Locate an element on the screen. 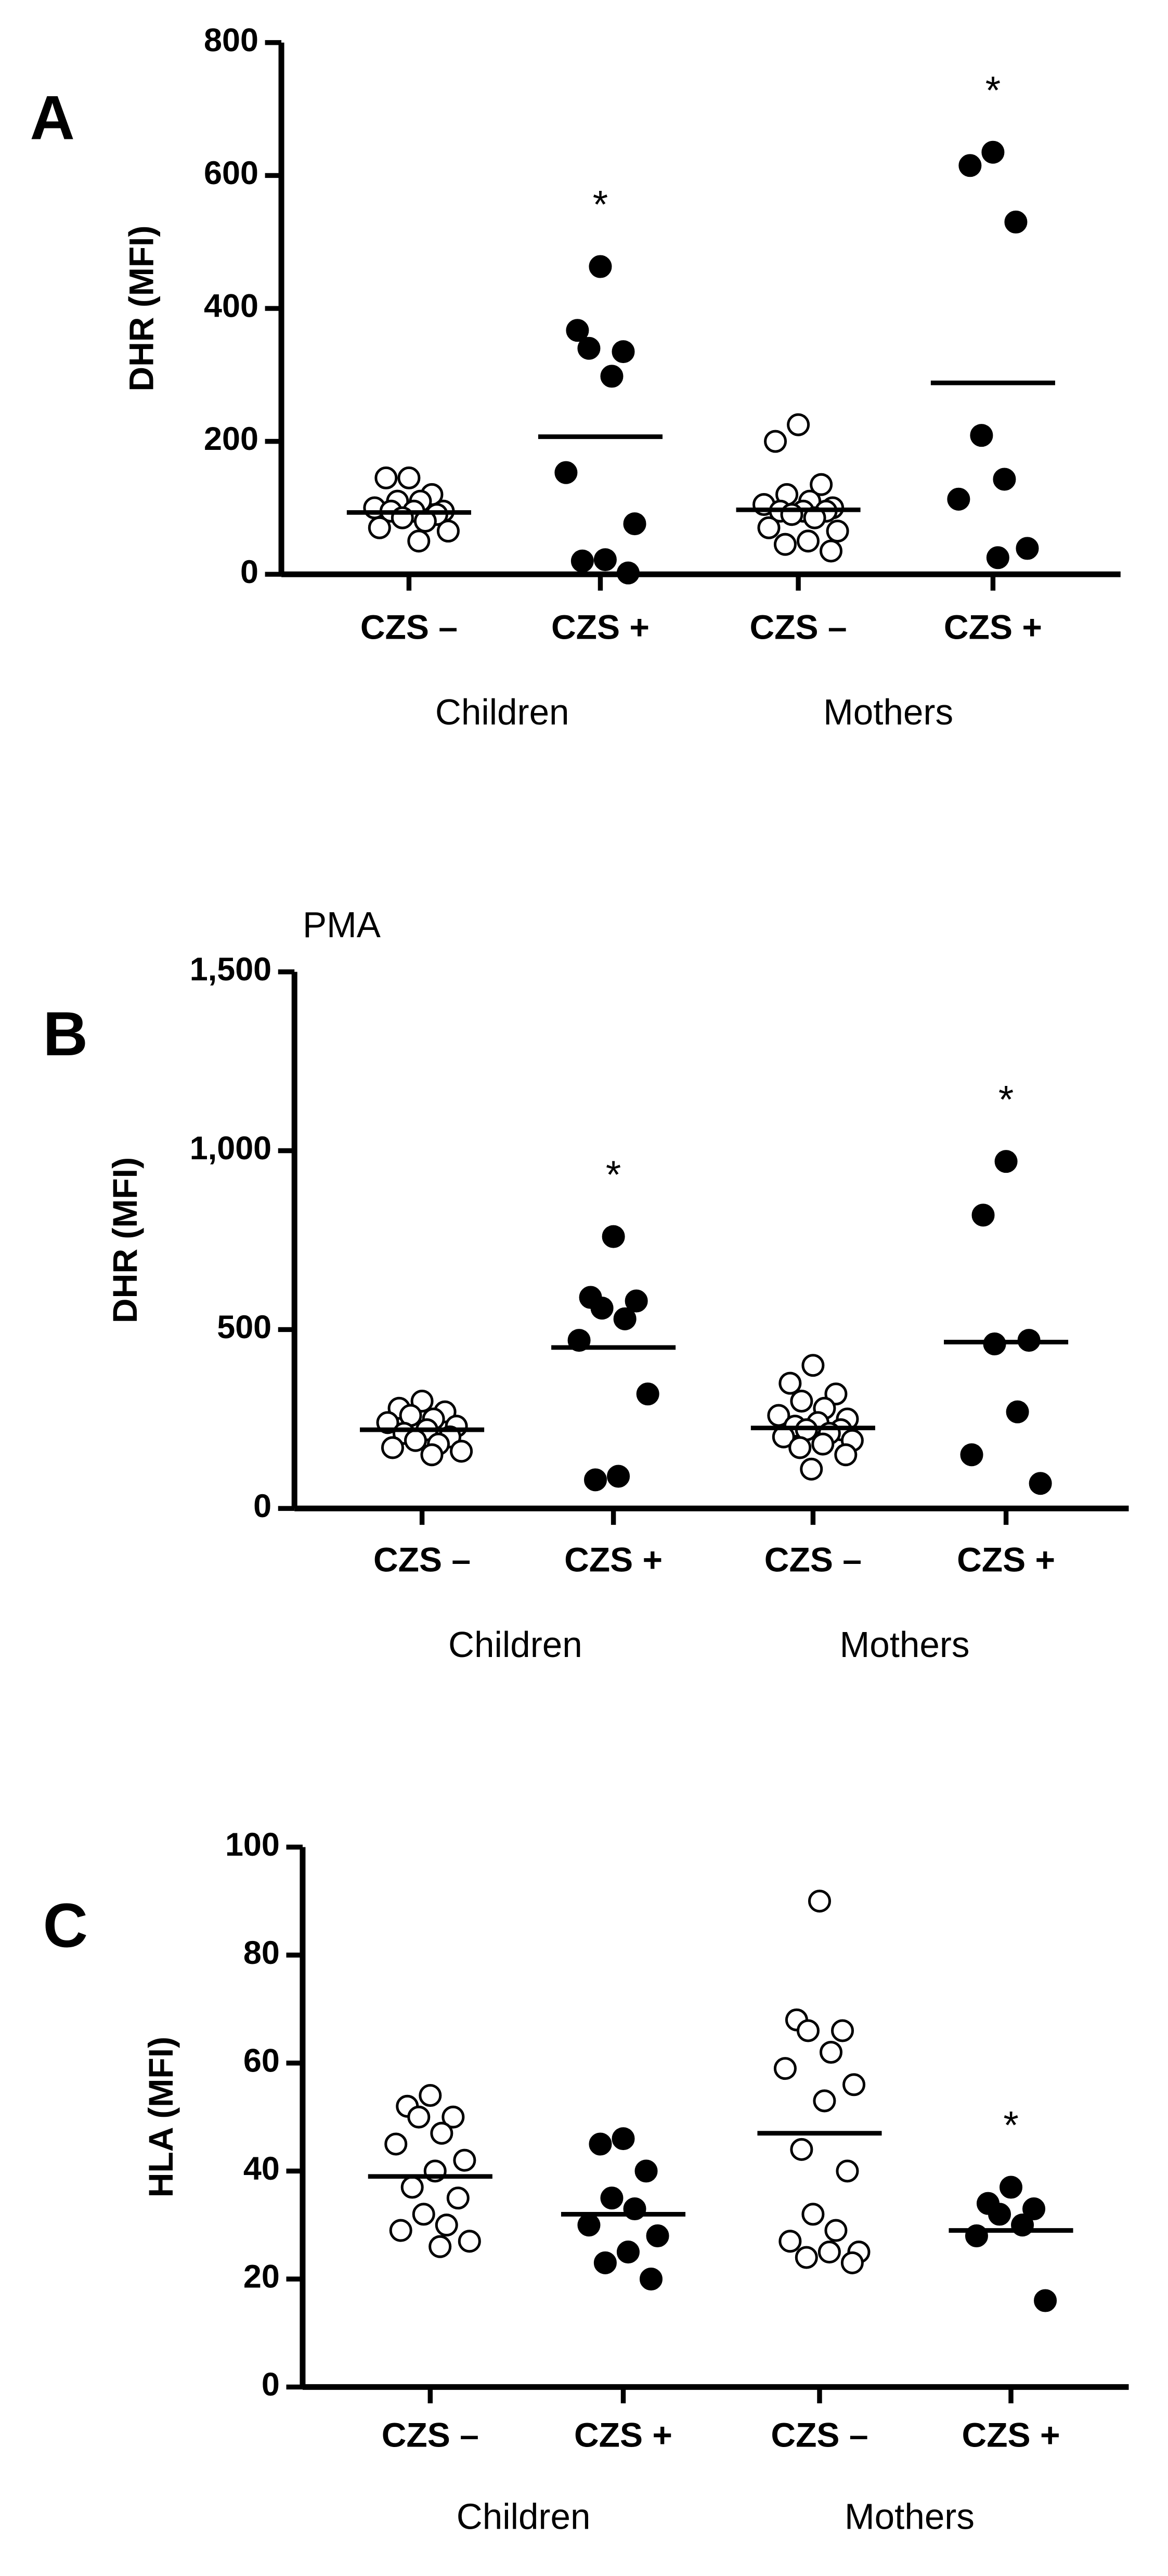 The image size is (1168, 2576). y-tick-label: 80 is located at coordinates (261, 1953).